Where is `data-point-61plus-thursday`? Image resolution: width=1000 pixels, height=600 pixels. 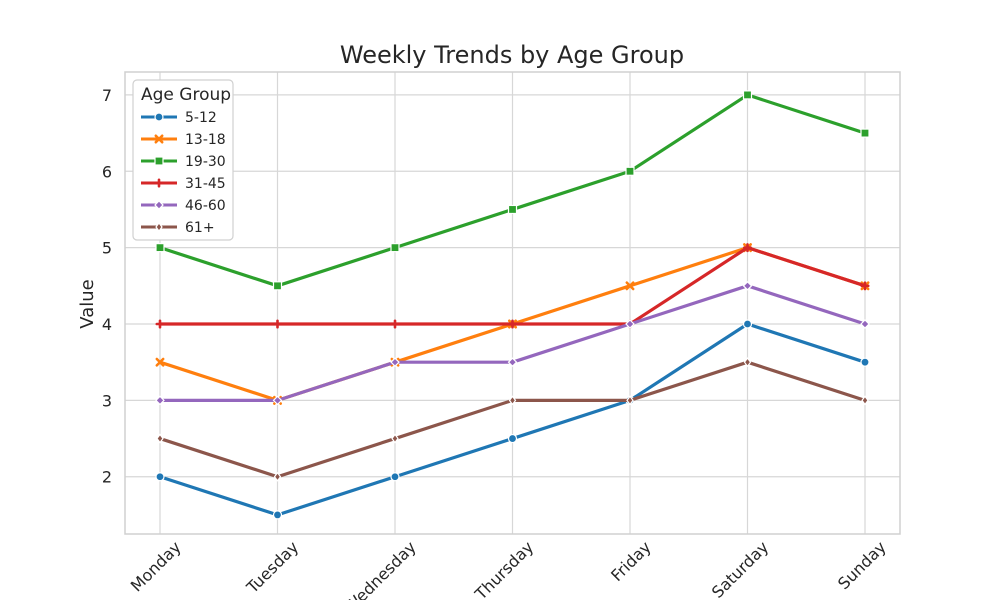 data-point-61plus-thursday is located at coordinates (512, 400).